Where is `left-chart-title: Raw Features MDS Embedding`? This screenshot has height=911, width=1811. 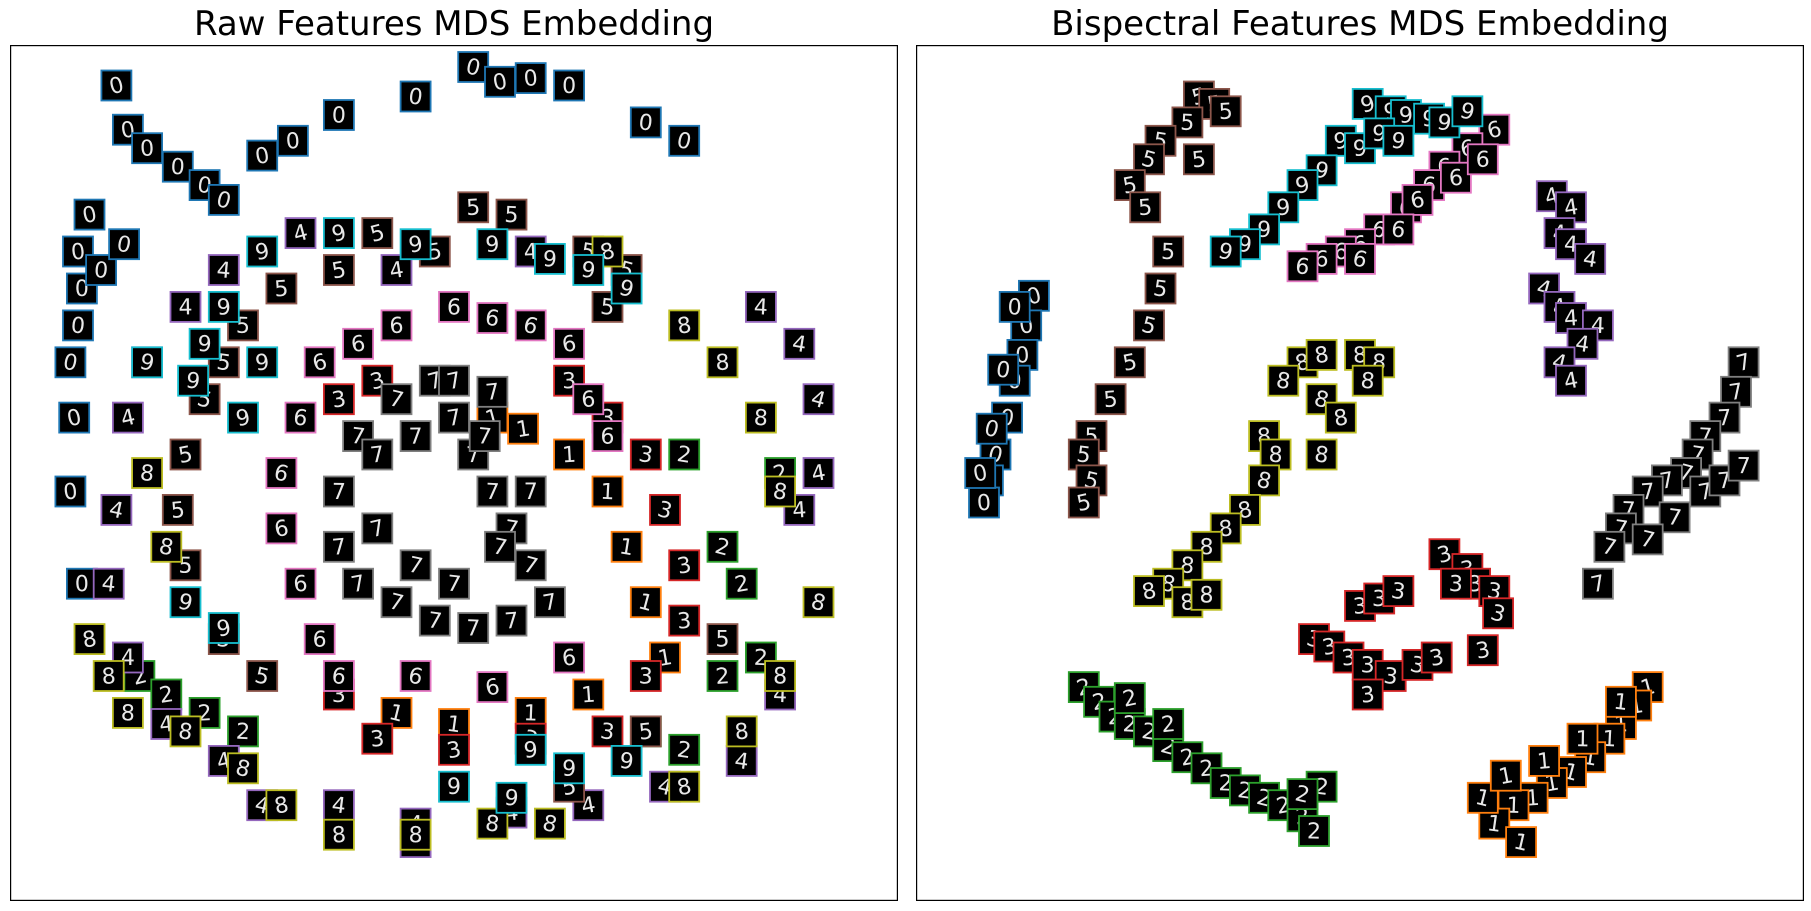 left-chart-title: Raw Features MDS Embedding is located at coordinates (454, 24).